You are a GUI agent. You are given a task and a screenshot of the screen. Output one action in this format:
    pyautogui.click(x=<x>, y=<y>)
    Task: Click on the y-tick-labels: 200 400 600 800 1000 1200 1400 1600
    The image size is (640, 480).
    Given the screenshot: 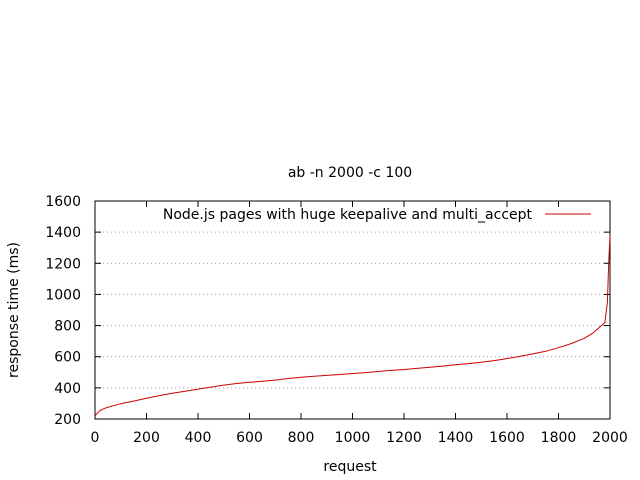 What is the action you would take?
    pyautogui.click(x=63, y=311)
    